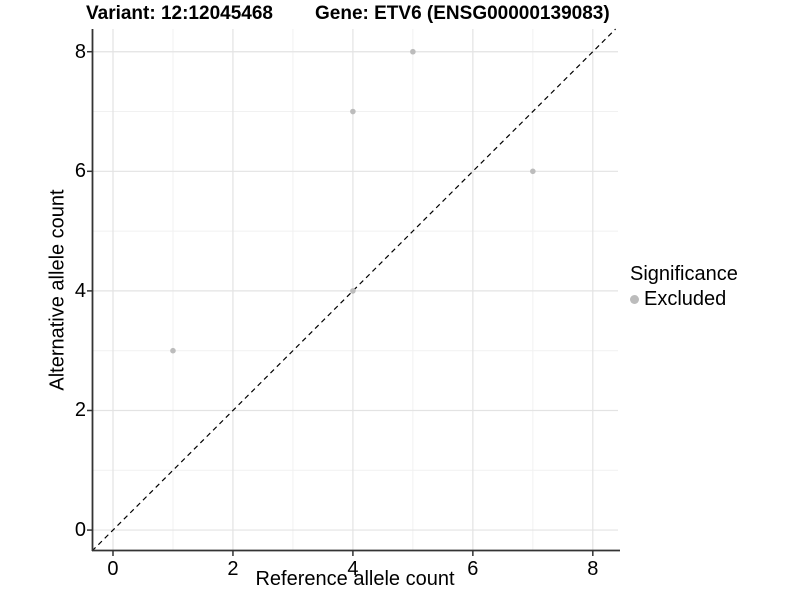 The width and height of the screenshot is (800, 600). I want to click on x-axis-title: Reference allele count, so click(355, 579).